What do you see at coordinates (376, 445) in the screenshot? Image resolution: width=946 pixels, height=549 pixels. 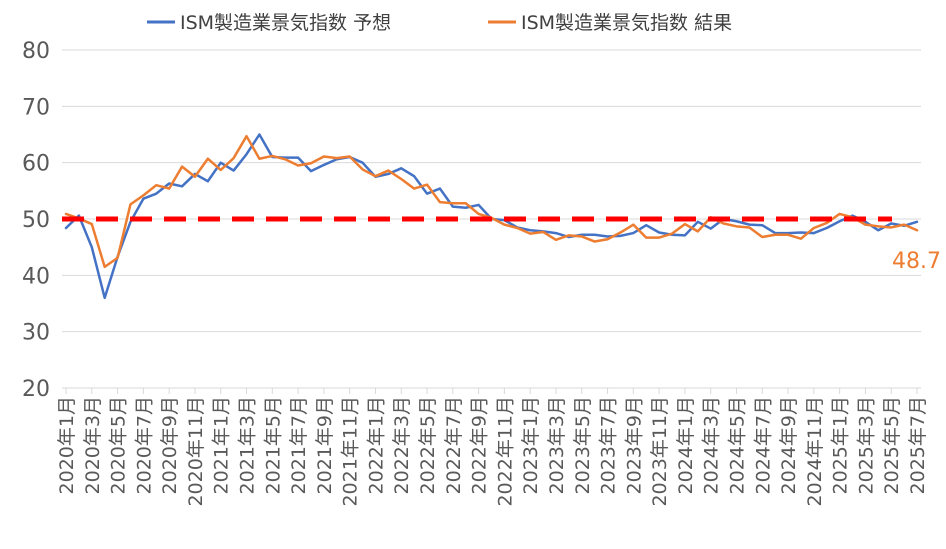 I see `x-tick-label: 2022年1月` at bounding box center [376, 445].